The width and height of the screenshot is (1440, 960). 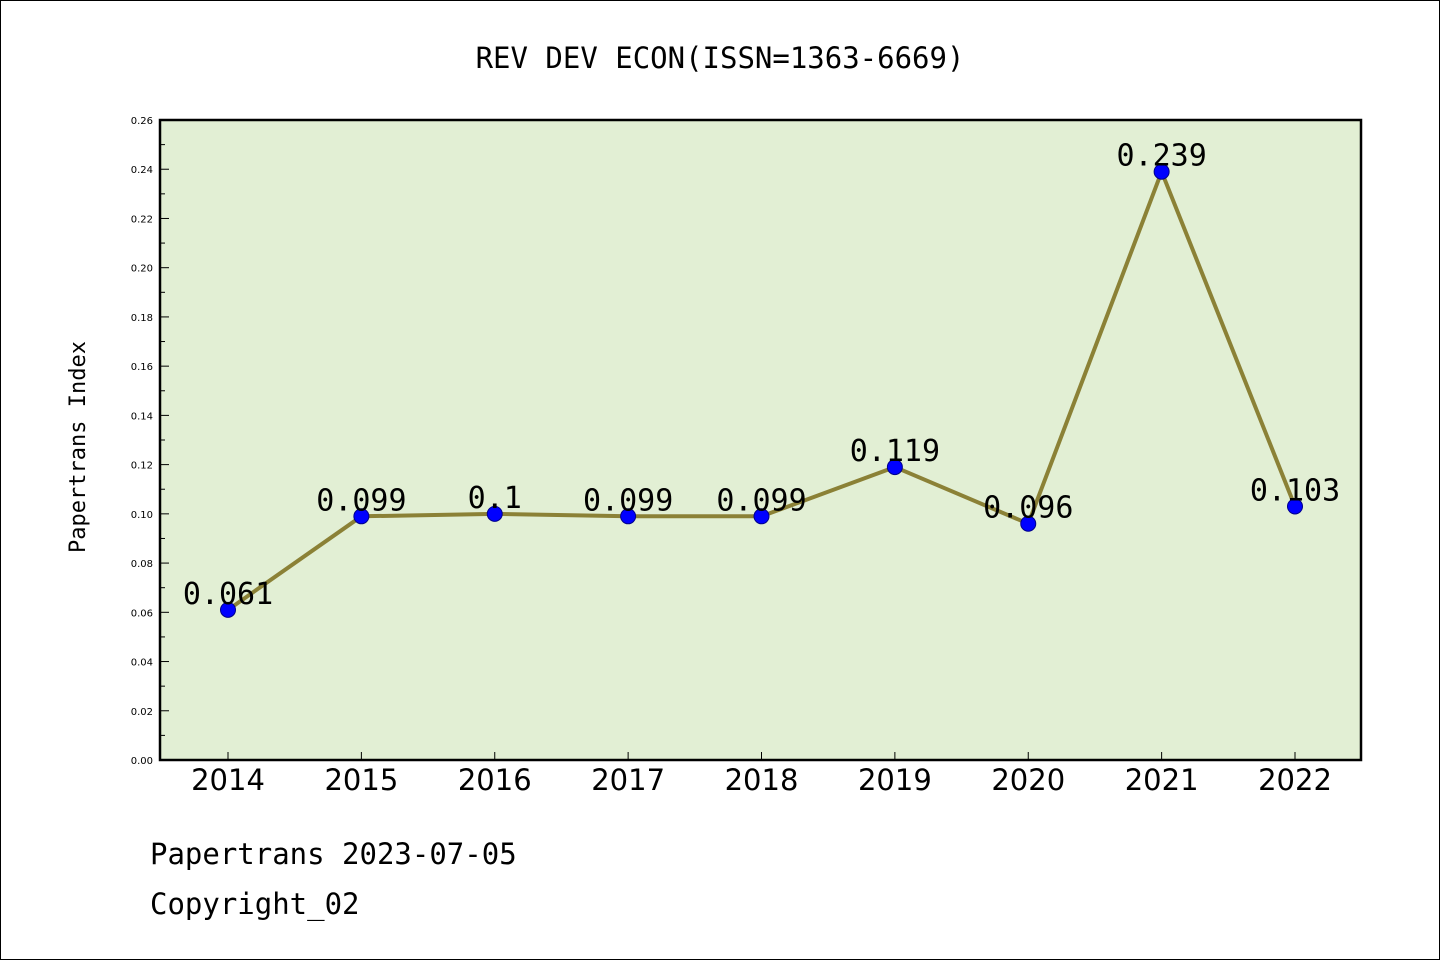 I want to click on y-tick-label: 0.14, so click(x=142, y=416).